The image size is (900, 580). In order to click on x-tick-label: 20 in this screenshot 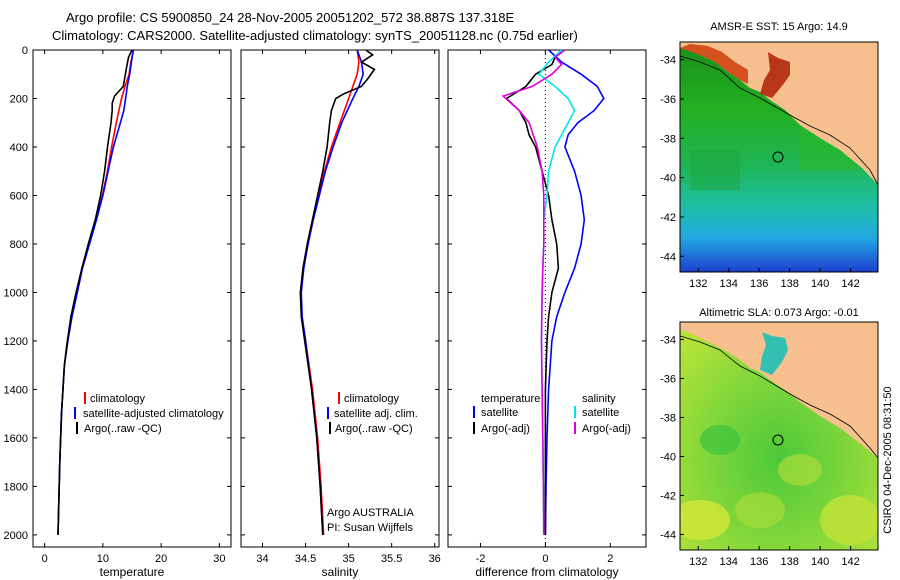, I will do `click(161, 559)`.